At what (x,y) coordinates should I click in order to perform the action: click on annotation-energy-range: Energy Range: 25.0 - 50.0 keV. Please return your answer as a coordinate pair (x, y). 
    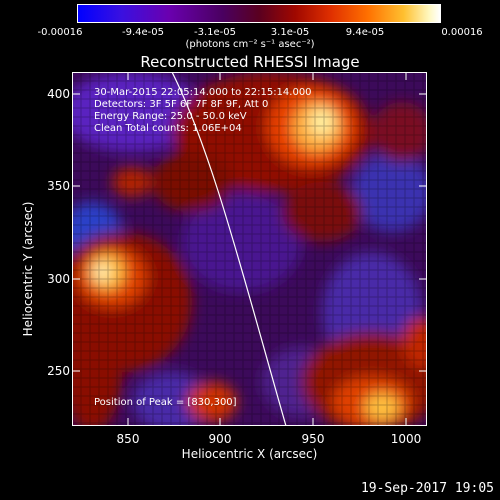
    Looking at the image, I should click on (170, 116).